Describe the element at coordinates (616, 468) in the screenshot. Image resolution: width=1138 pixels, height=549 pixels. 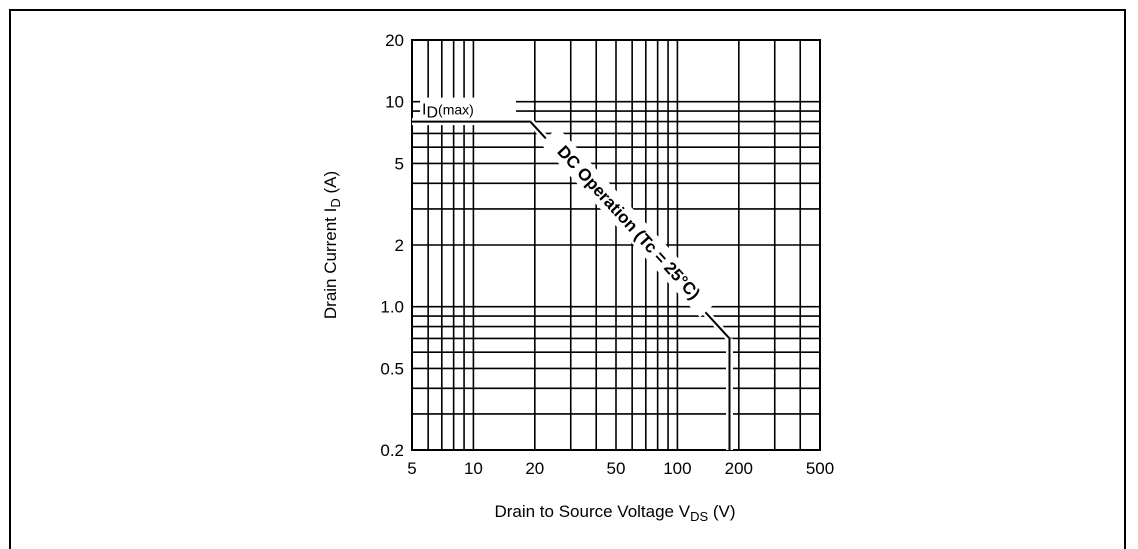
I see `x-tick-label: 50` at that location.